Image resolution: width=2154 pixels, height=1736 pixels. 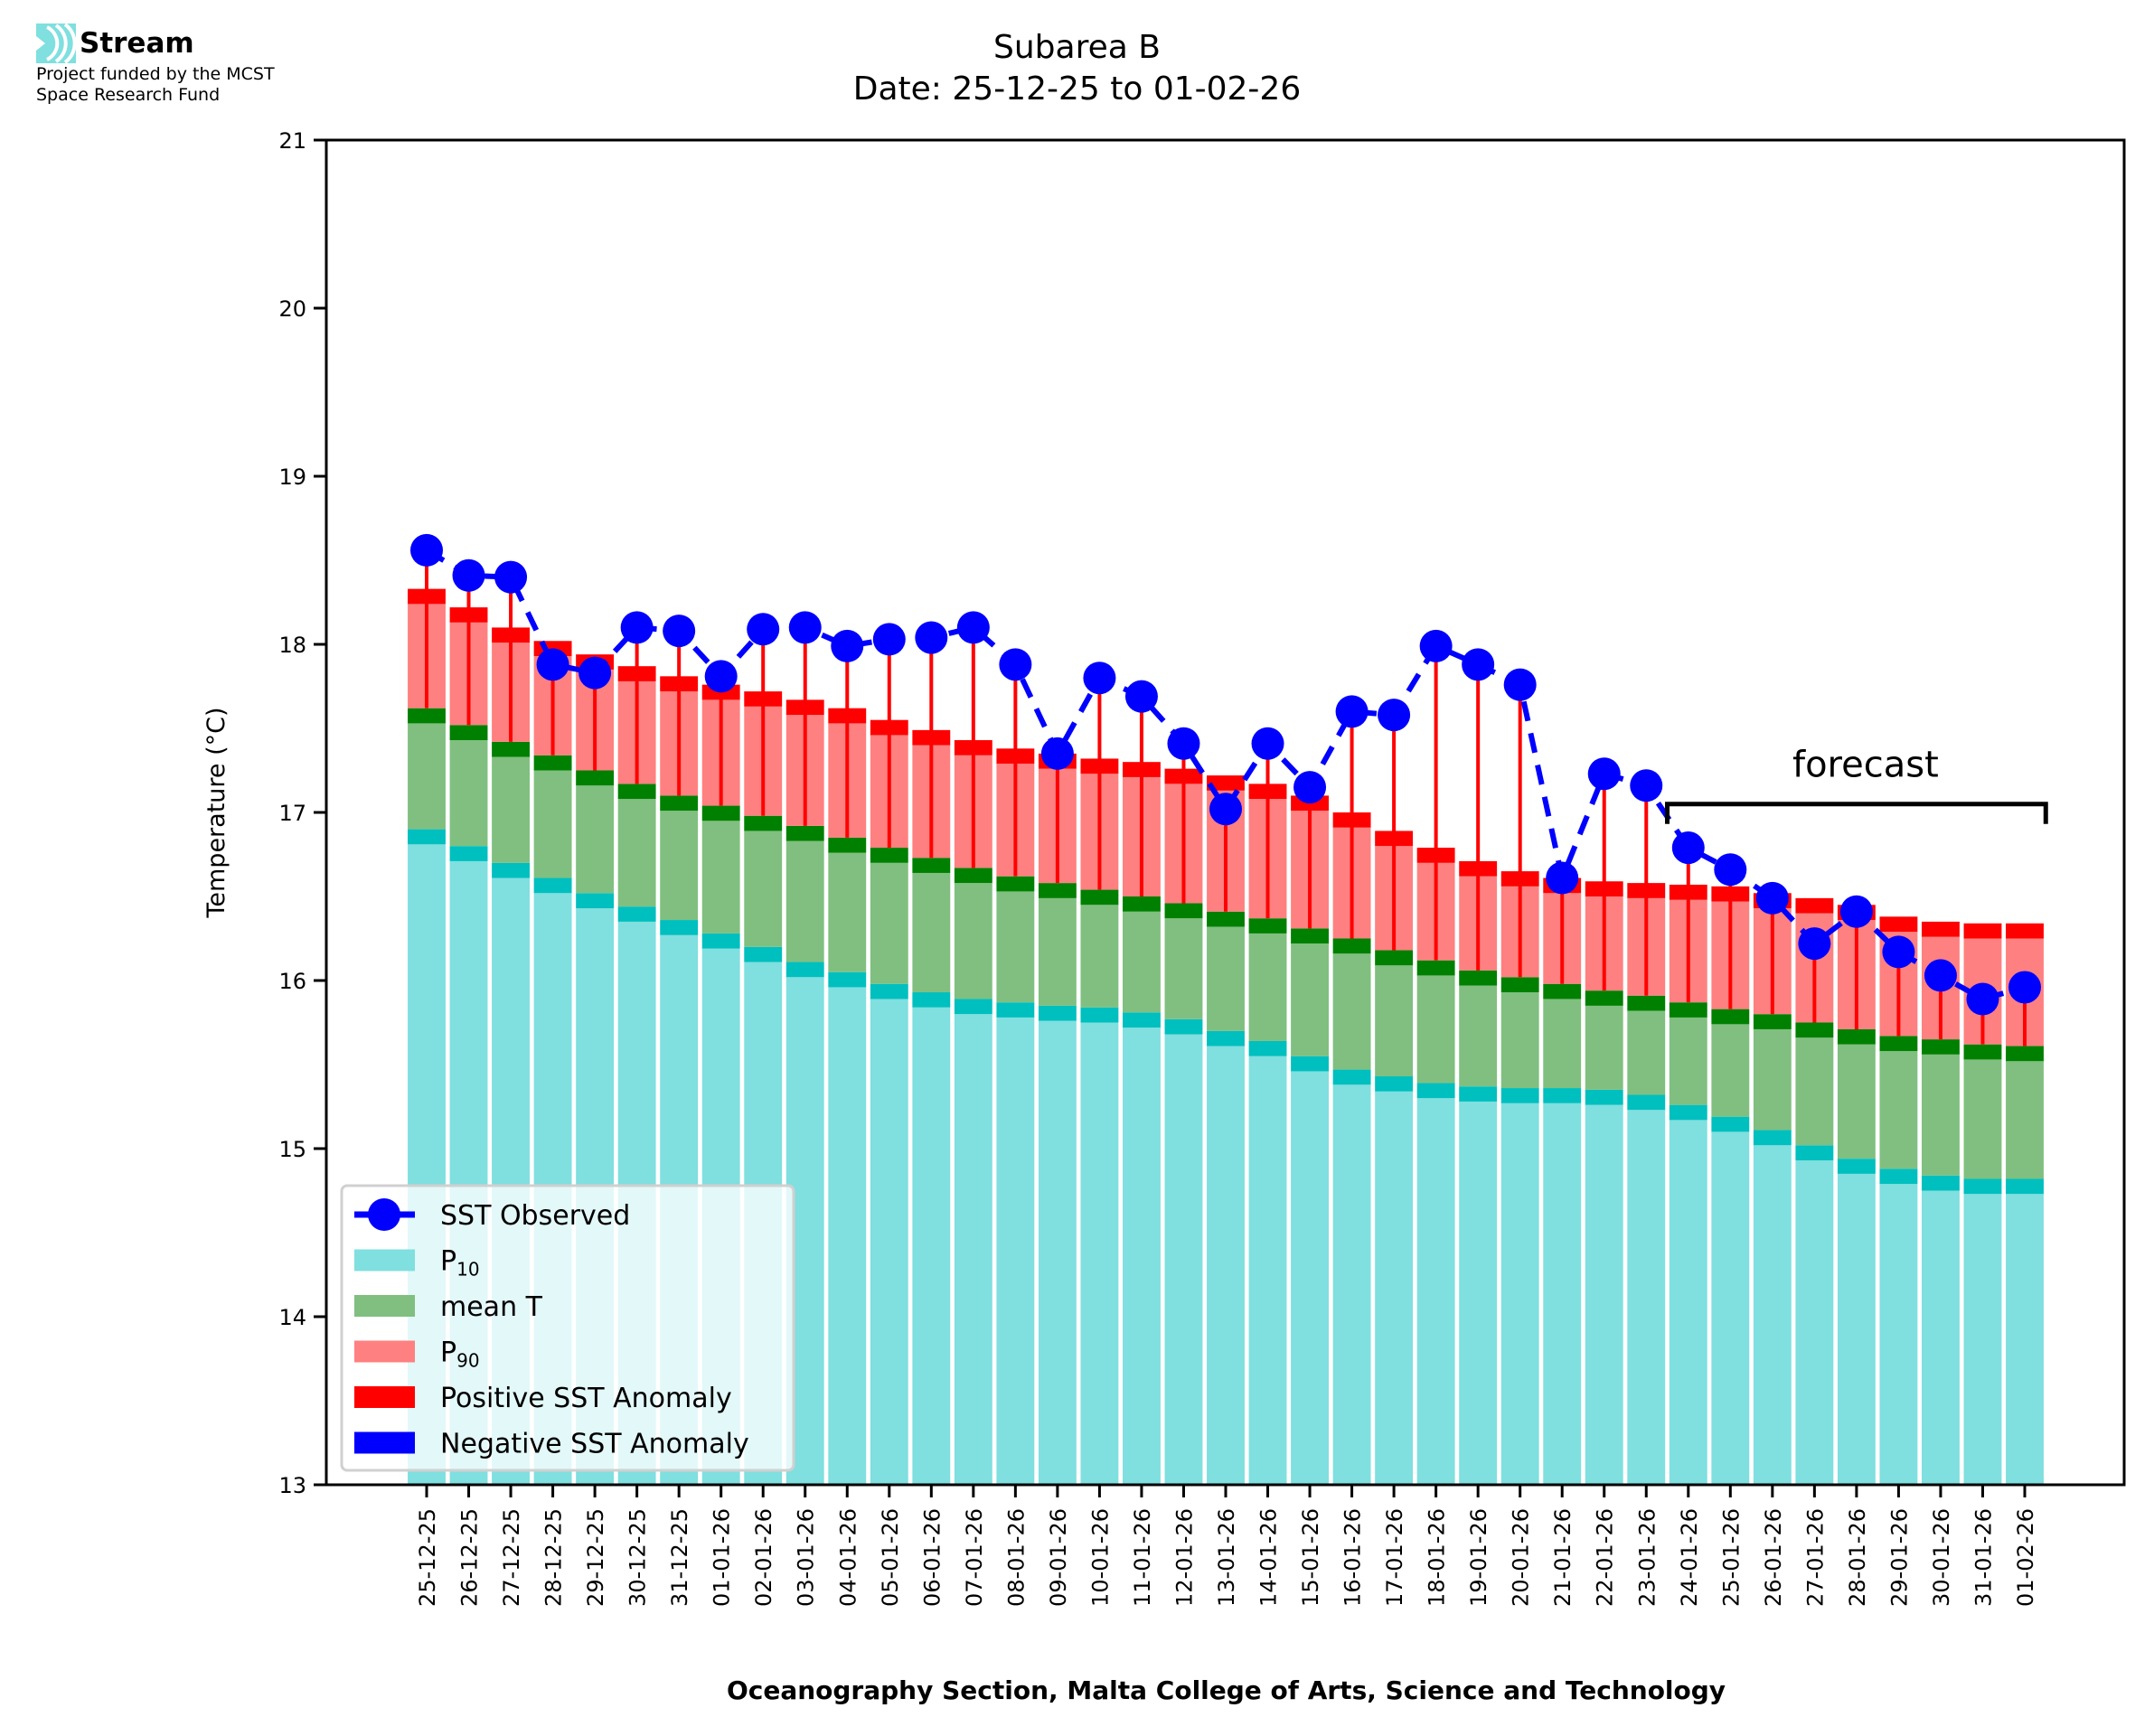 I want to click on forecast-label: forecast, so click(x=1866, y=766).